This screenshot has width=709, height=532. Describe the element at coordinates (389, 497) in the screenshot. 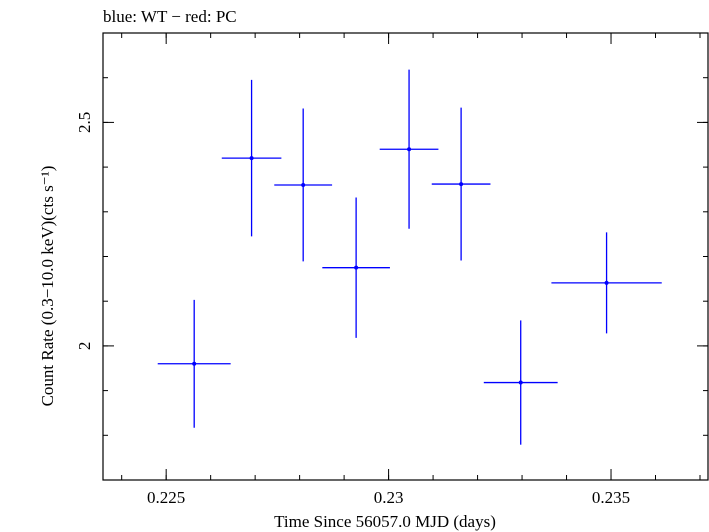

I see `x-tick-label: 0.23` at that location.